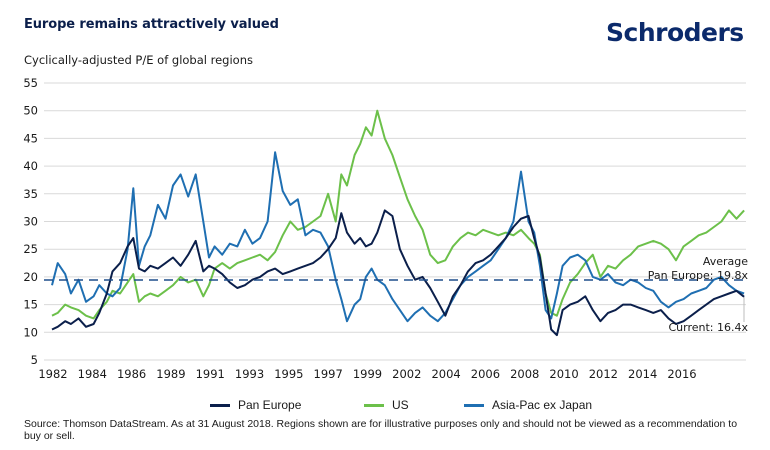  Describe the element at coordinates (30, 138) in the screenshot. I see `y-tick-label: 45` at that location.